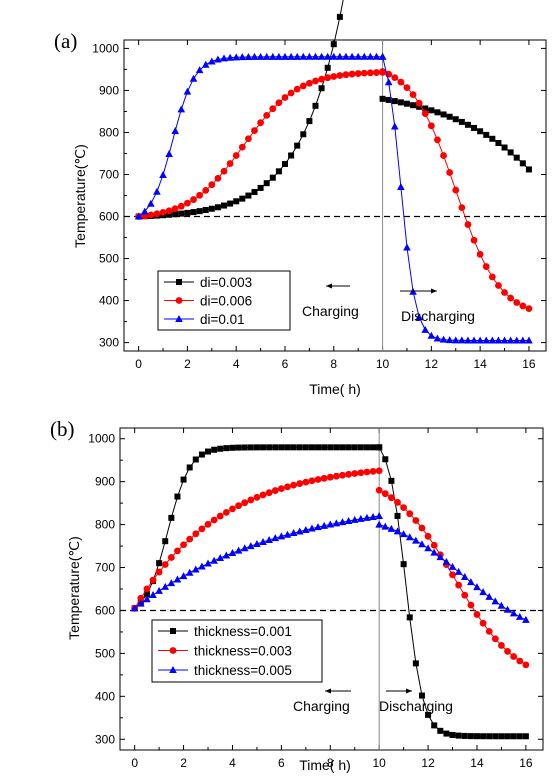 The height and width of the screenshot is (780, 558). What do you see at coordinates (109, 174) in the screenshot?
I see `y-tick-label: 700` at bounding box center [109, 174].